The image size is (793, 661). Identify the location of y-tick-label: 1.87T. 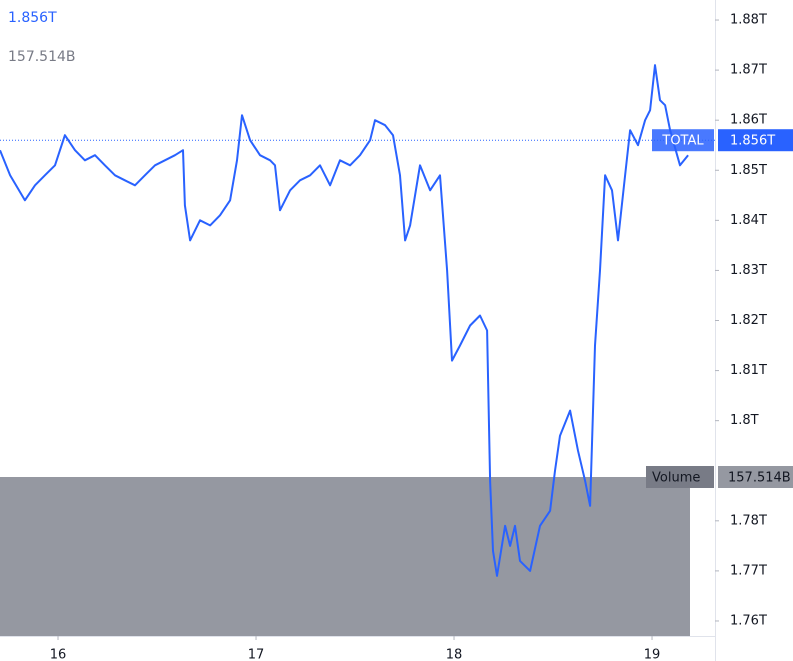
(748, 70).